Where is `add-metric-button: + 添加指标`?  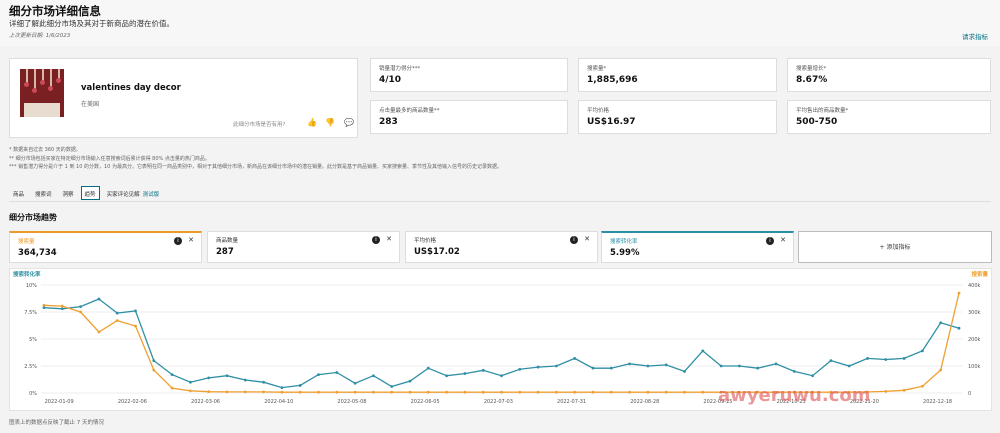 add-metric-button: + 添加指标 is located at coordinates (895, 247).